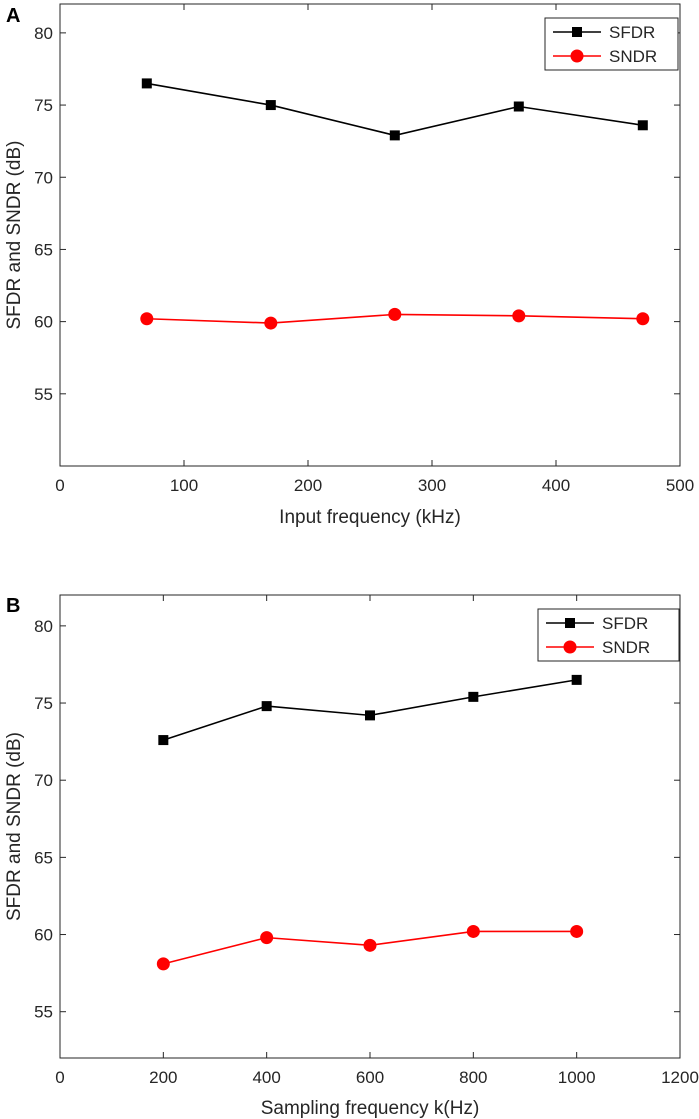 The image size is (699, 1119). I want to click on x-tick-label: 500, so click(680, 485).